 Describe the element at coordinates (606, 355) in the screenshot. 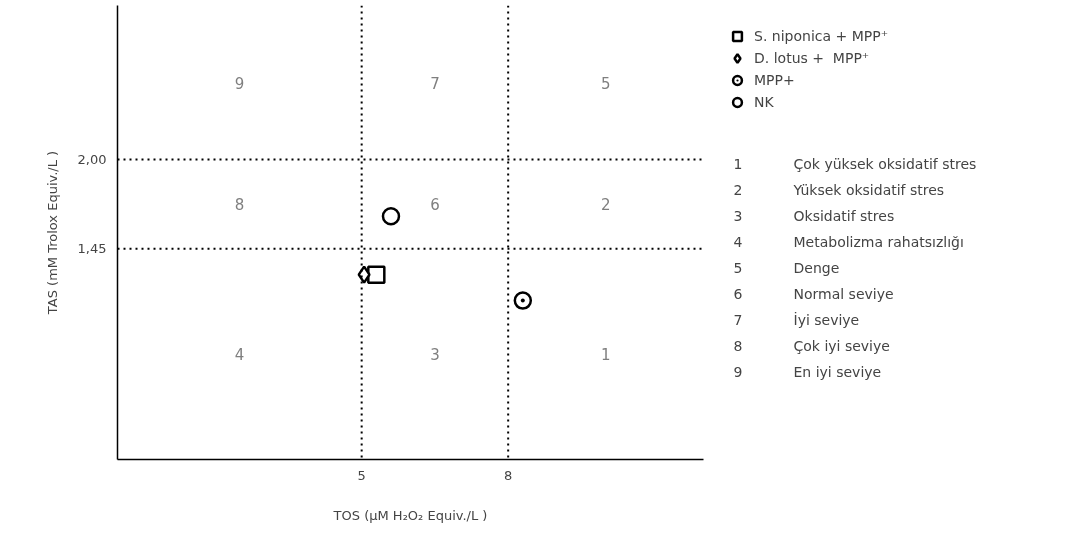

I see `annotation: 1` at that location.